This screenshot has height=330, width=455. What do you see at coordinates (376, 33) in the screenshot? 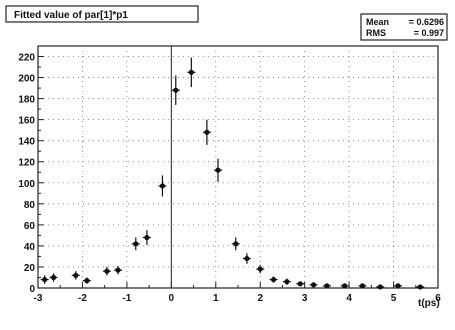
I see `stats-rms-label: RMS` at bounding box center [376, 33].